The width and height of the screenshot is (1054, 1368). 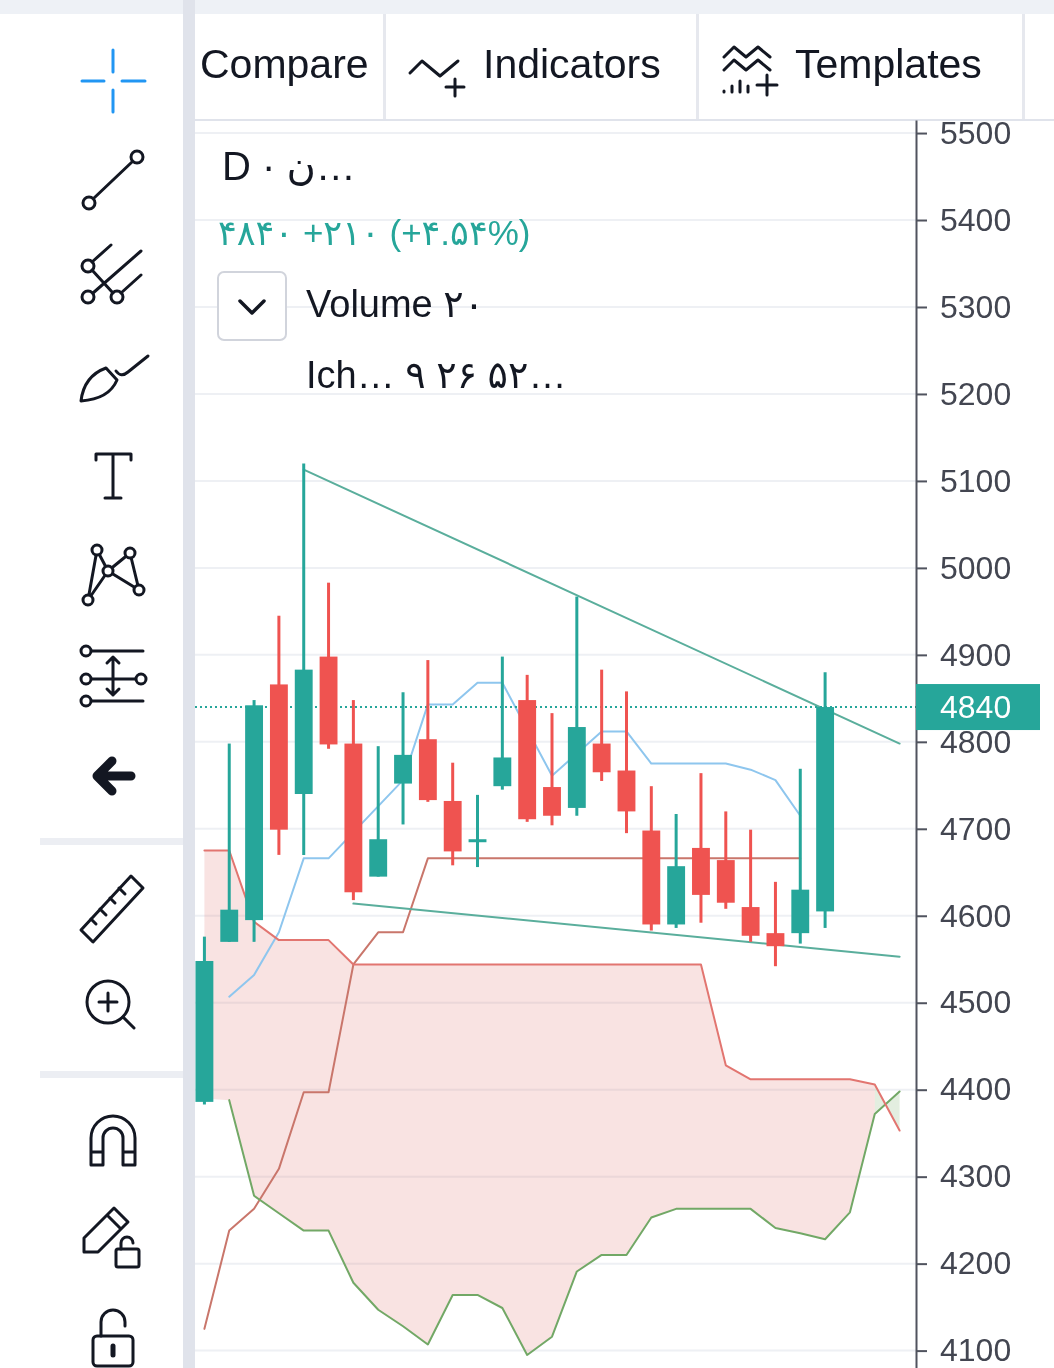 I want to click on y-tick-label: 5200, so click(x=976, y=393).